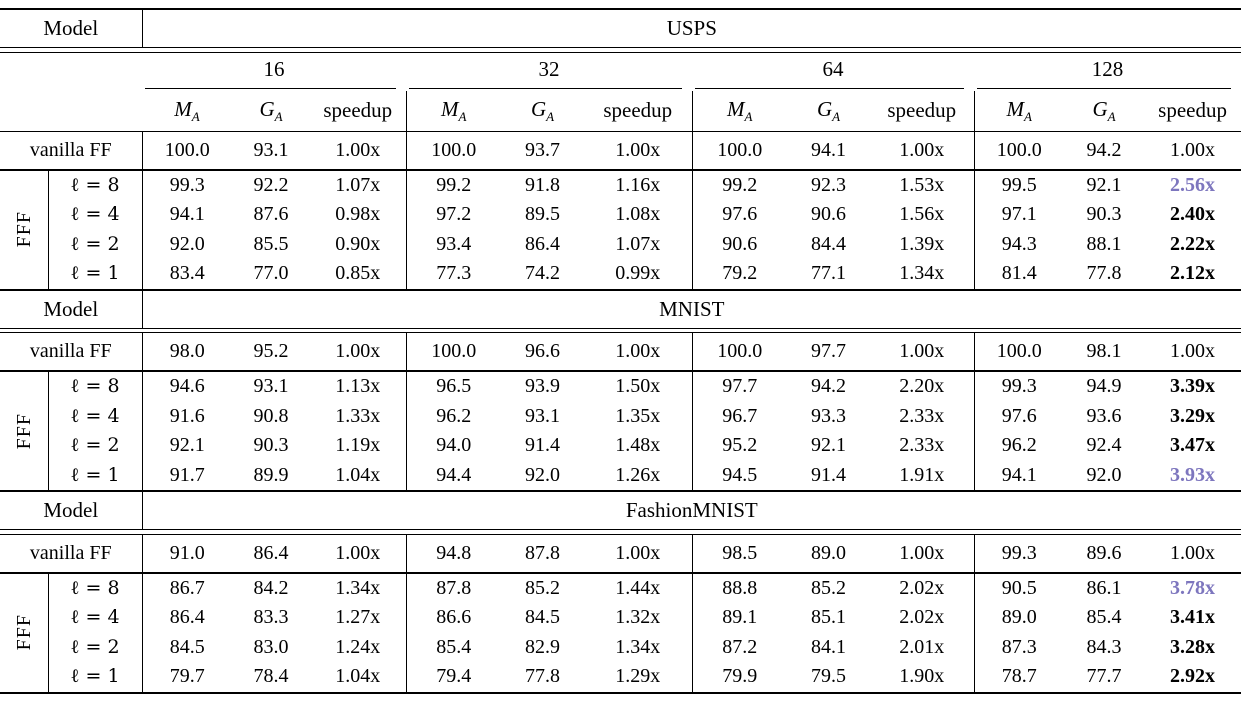 The image size is (1241, 703). Describe the element at coordinates (1104, 617) in the screenshot. I see `ga-value: 85.4` at that location.